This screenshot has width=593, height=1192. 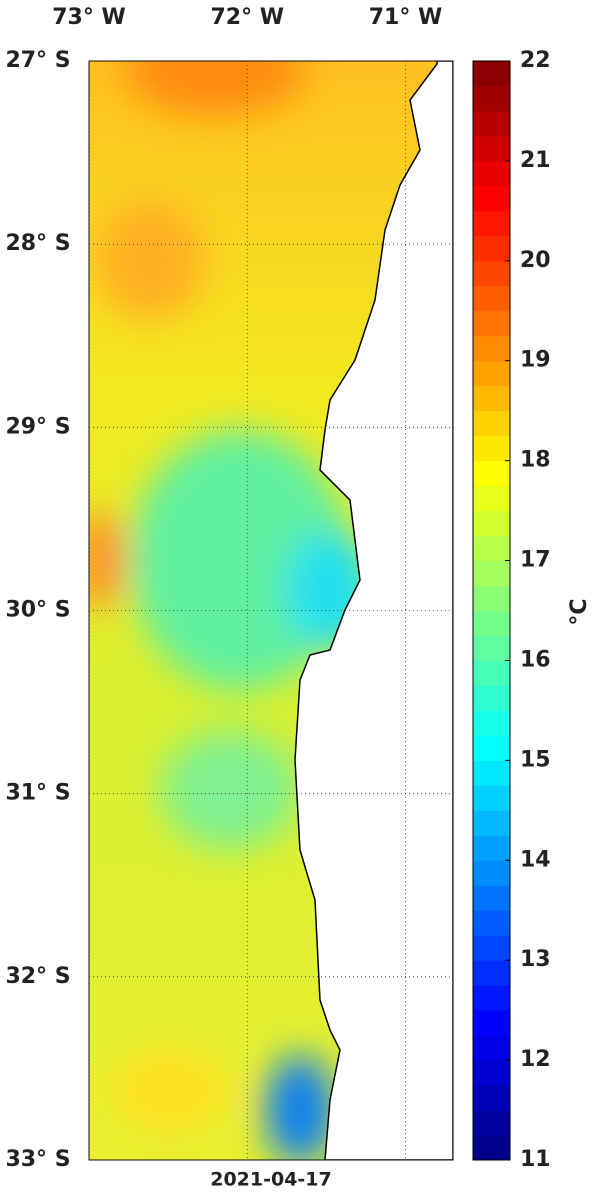 What do you see at coordinates (247, 17) in the screenshot?
I see `lon-tick-label: 72° W` at bounding box center [247, 17].